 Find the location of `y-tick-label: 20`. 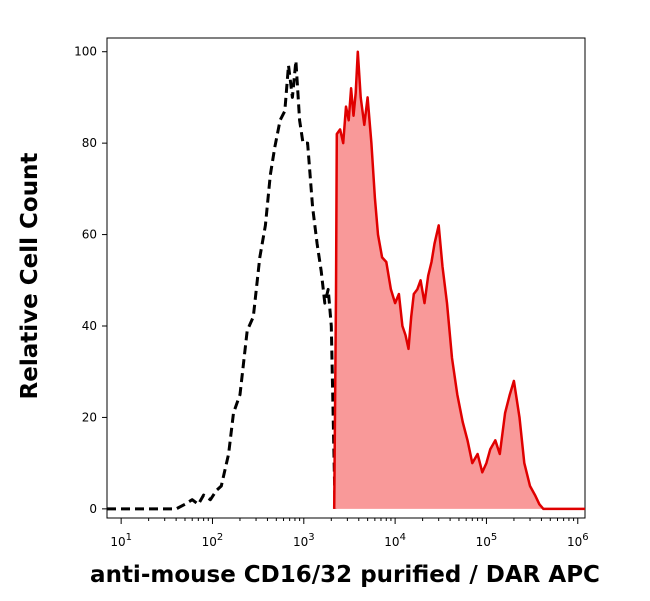

y-tick-label: 20 is located at coordinates (89, 417).